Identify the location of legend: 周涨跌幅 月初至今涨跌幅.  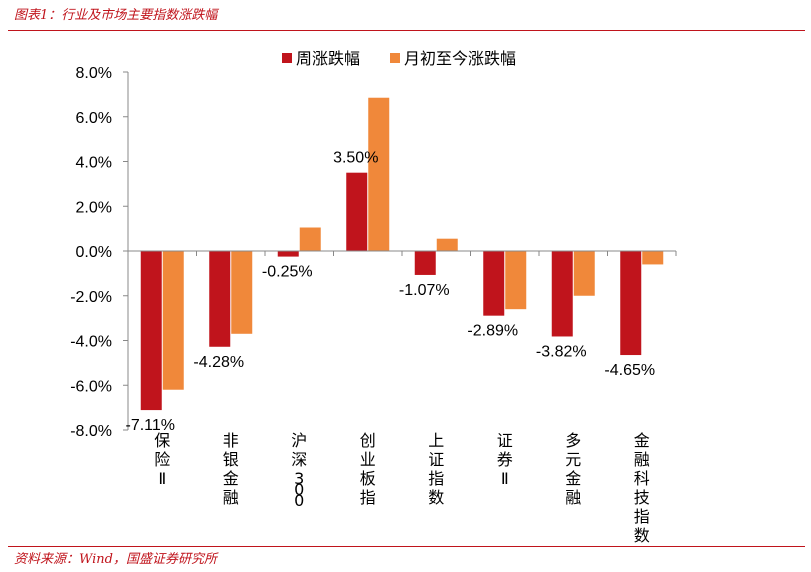
(399, 58).